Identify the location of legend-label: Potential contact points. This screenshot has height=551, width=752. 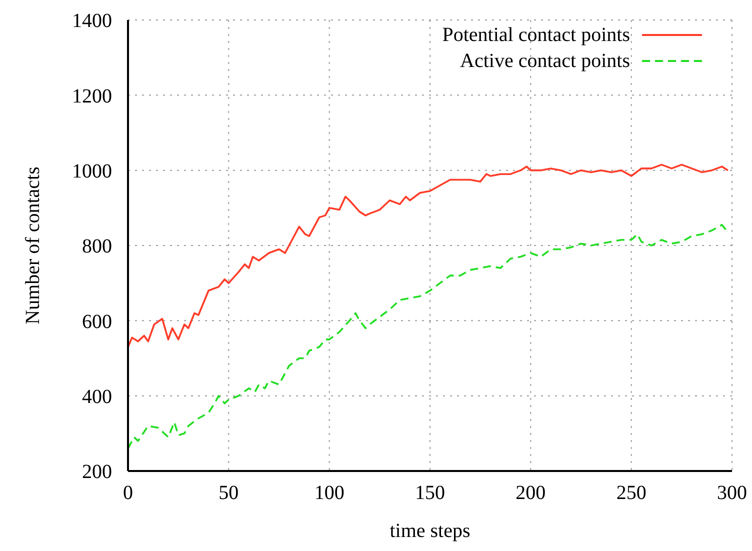
(536, 35).